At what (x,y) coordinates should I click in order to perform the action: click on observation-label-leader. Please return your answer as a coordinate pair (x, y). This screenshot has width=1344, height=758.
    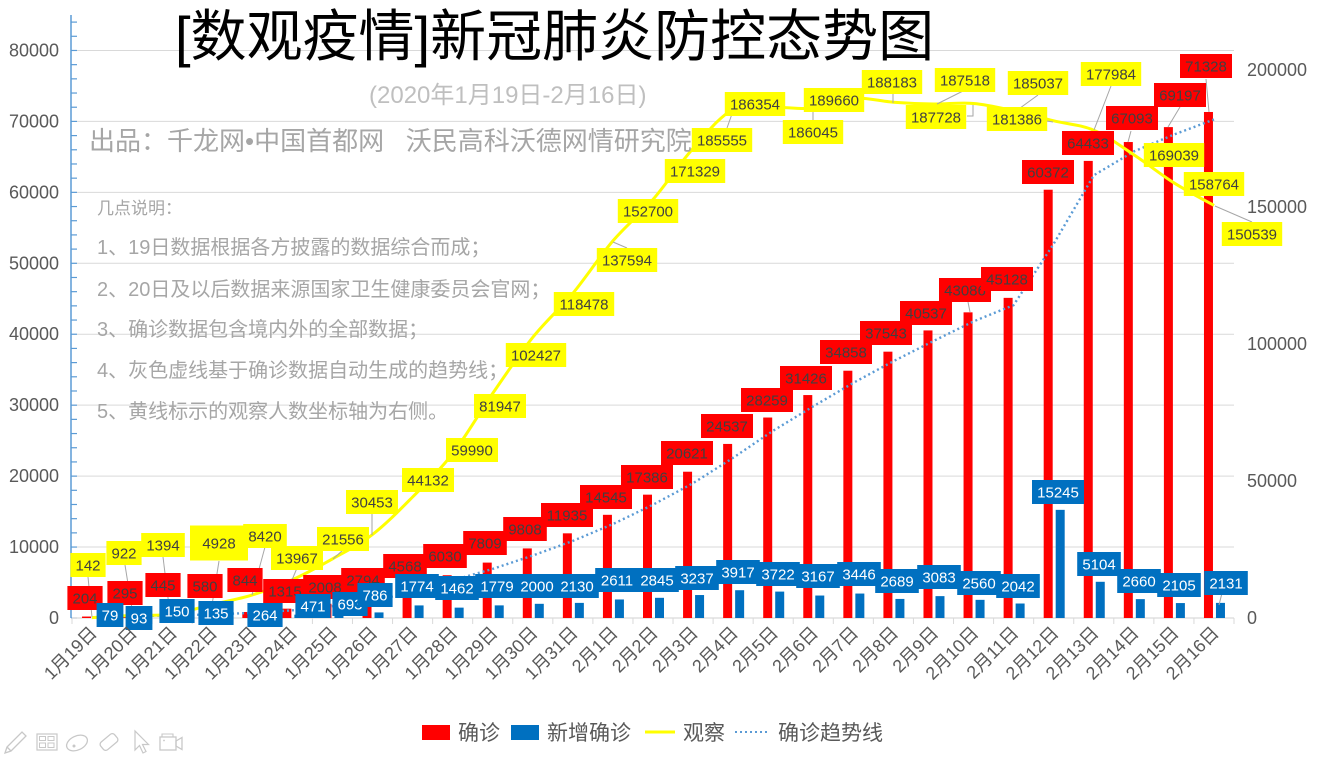
    Looking at the image, I should click on (620, 245).